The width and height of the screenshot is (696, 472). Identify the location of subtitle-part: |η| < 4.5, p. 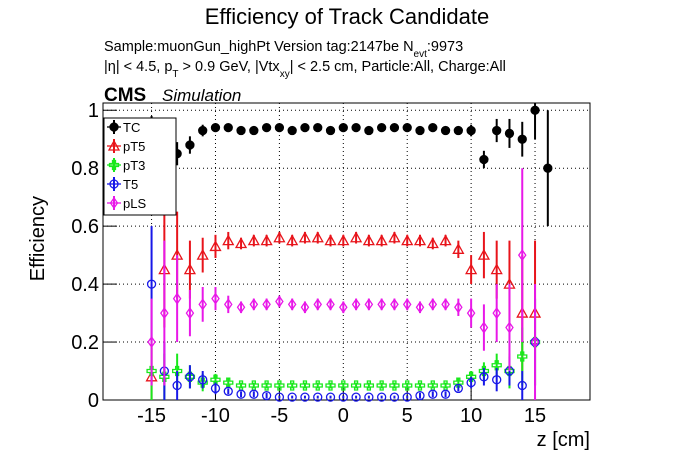
(138, 67).